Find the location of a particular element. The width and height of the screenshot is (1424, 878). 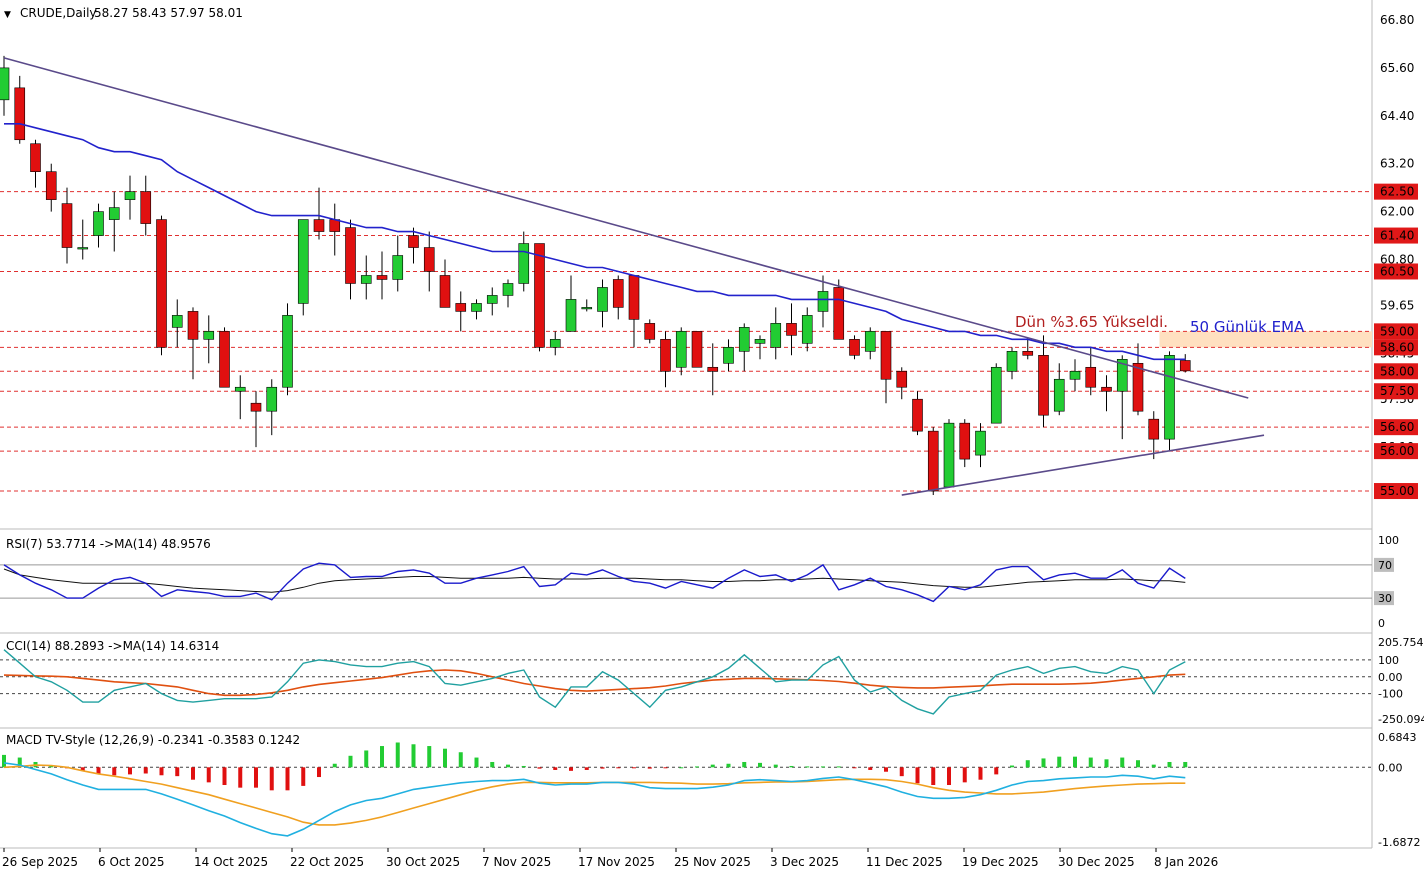

rsi-tick-label: 100 is located at coordinates (1388, 540).